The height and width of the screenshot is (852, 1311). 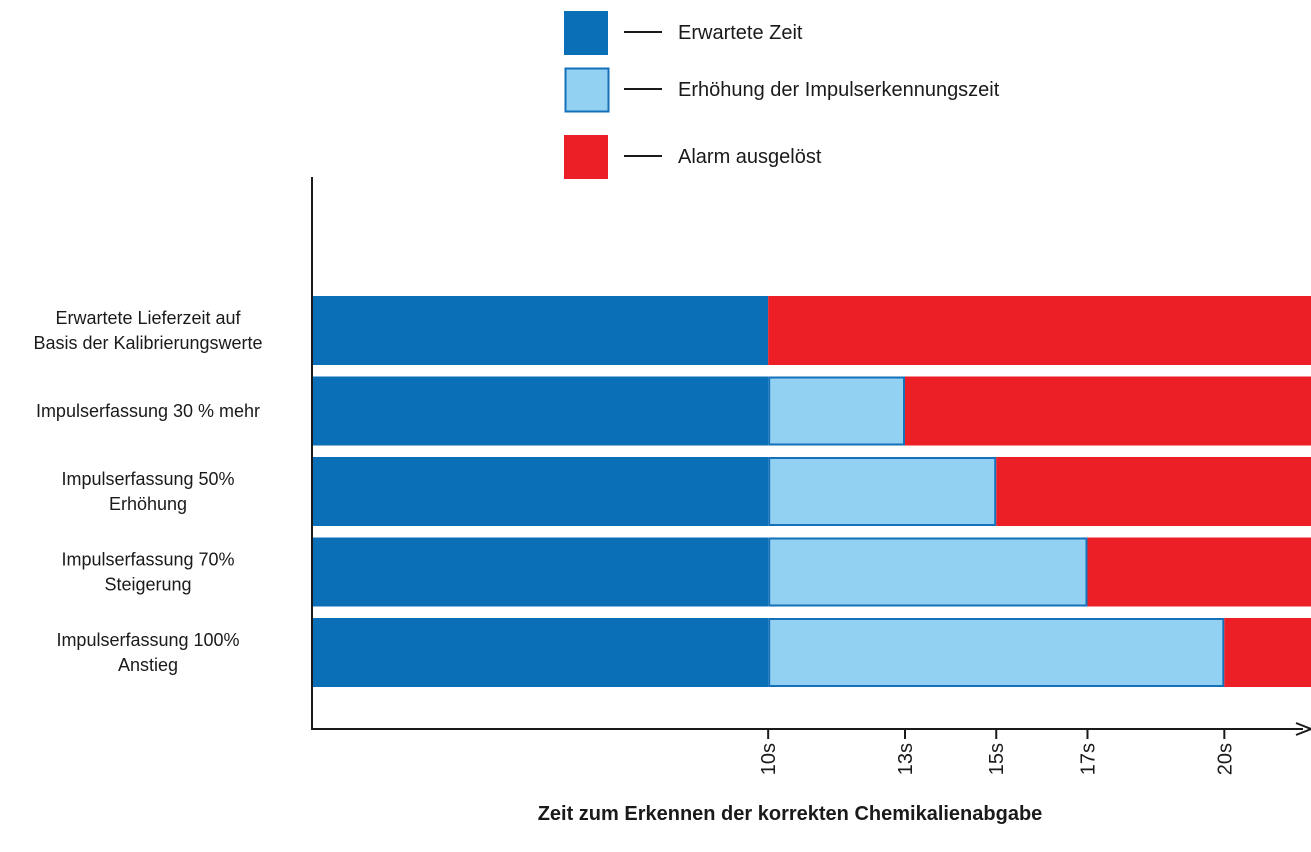 What do you see at coordinates (148, 318) in the screenshot?
I see `category-label-line: Erwartete Lieferzeit auf` at bounding box center [148, 318].